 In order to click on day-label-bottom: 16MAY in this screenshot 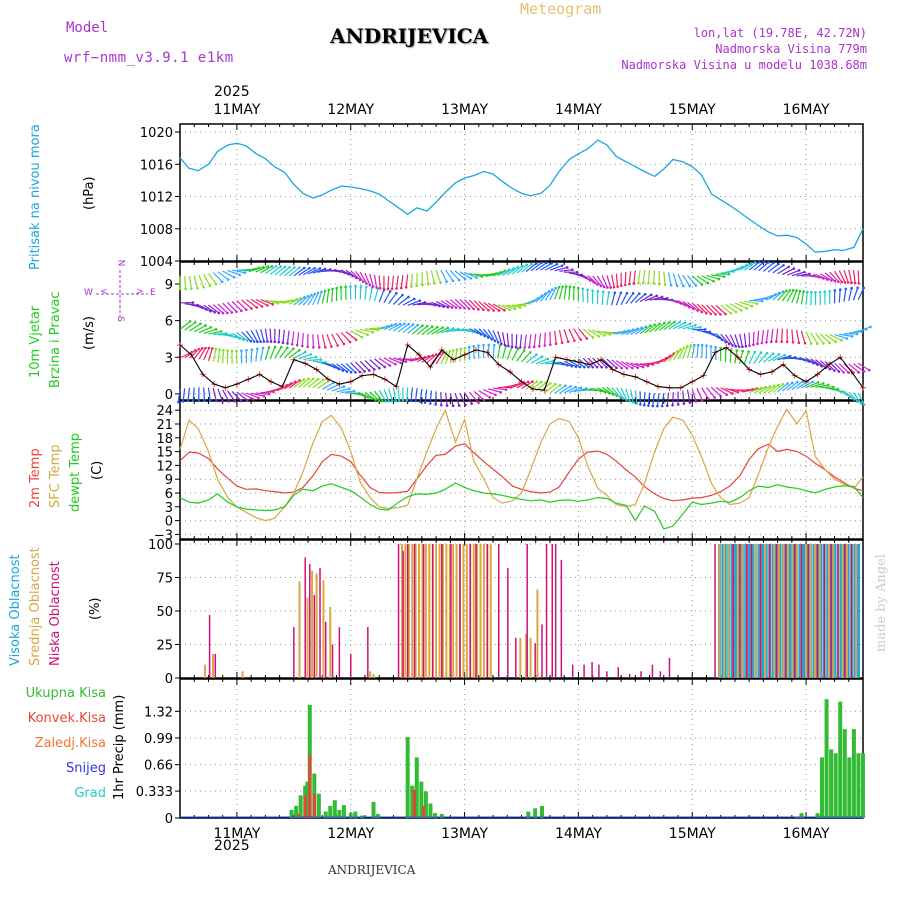, I will do `click(806, 834)`.